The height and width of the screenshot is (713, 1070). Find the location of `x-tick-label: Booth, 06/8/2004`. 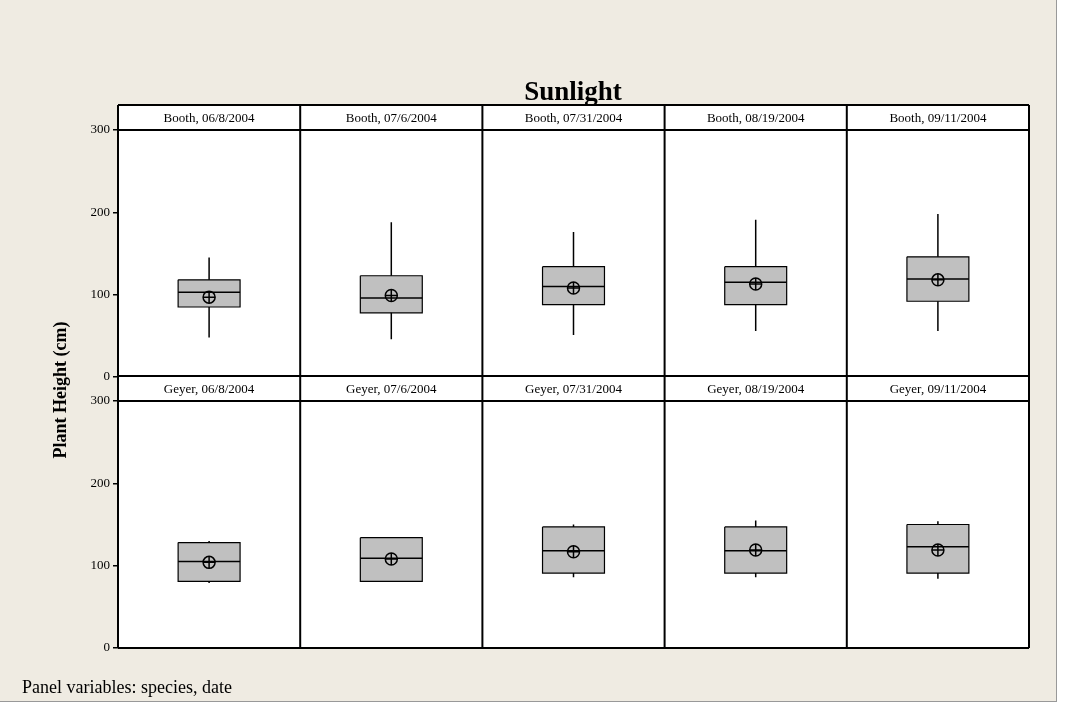

x-tick-label: Booth, 06/8/2004 is located at coordinates (209, 117).